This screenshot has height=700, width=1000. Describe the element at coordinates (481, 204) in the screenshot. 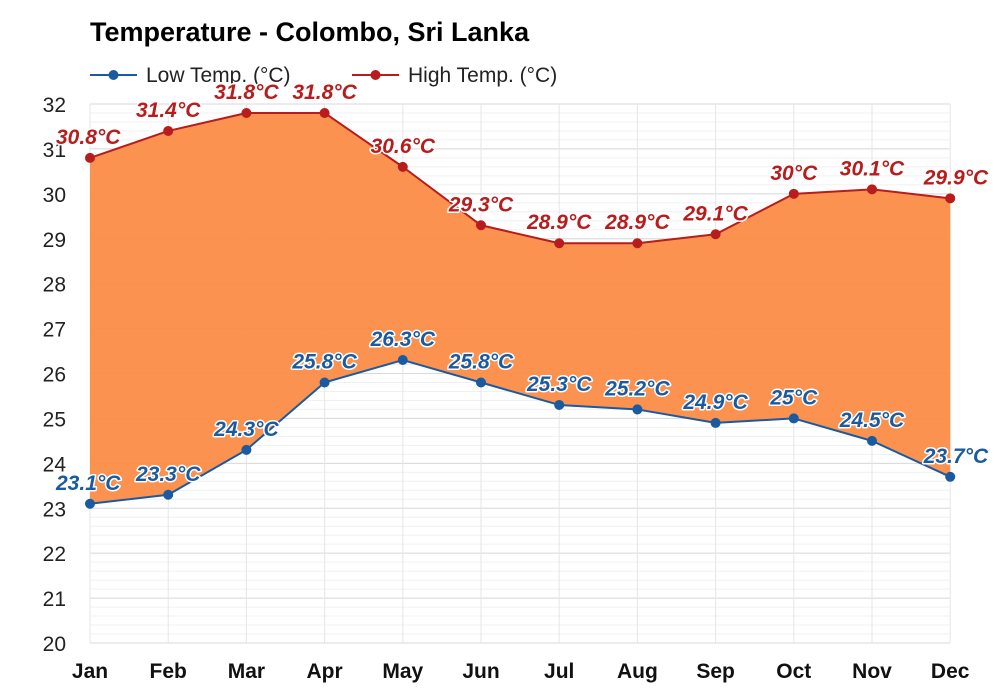

I see `data-label-high: 29.3°C` at that location.